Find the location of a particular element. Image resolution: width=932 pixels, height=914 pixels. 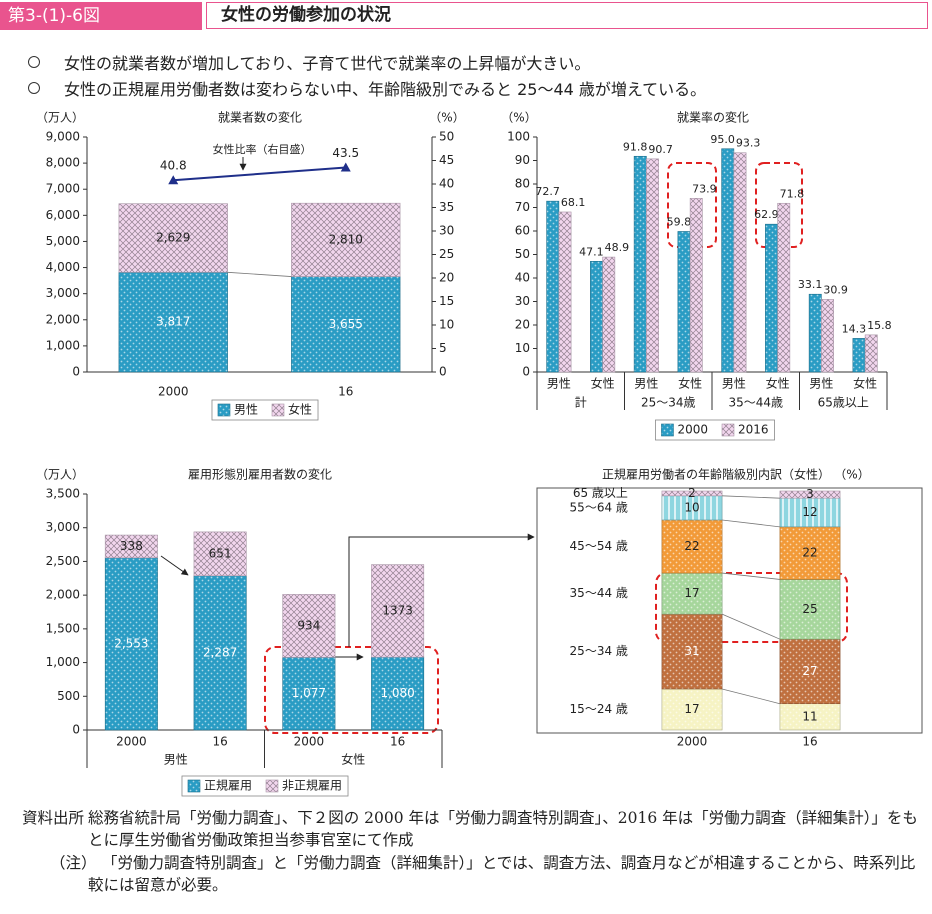

legend-label: 非正規雇用 is located at coordinates (312, 785).